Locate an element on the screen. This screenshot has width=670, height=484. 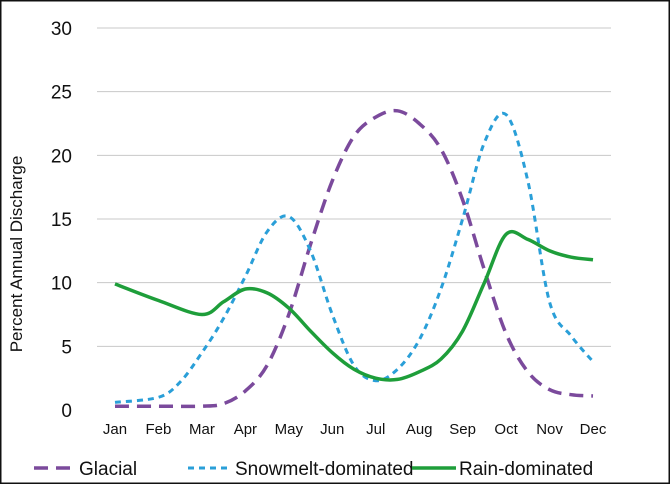
legend-item-snowmelt-dominated: Snowmelt-dominated is located at coordinates (300, 469).